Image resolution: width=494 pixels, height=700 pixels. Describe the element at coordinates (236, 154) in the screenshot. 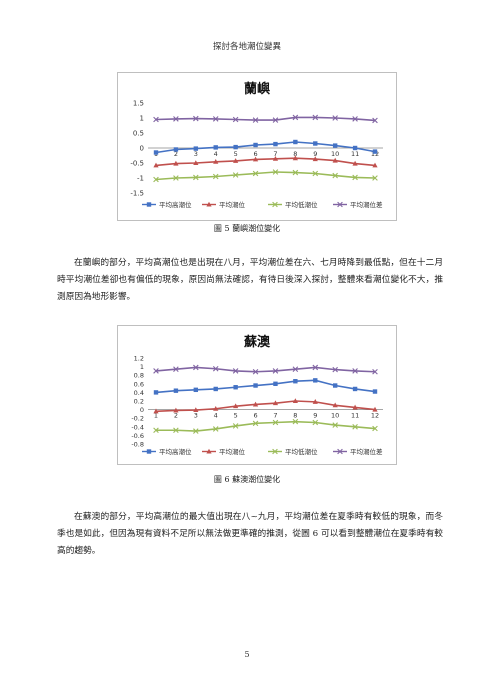

I see `x-tick-label: 5` at that location.